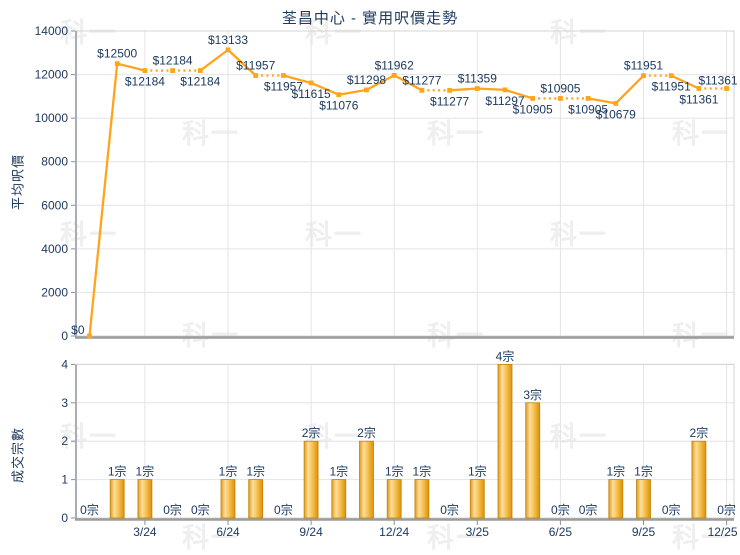 This screenshot has height=555, width=740. Describe the element at coordinates (145, 532) in the screenshot. I see `x-tick-label: 3/24` at that location.